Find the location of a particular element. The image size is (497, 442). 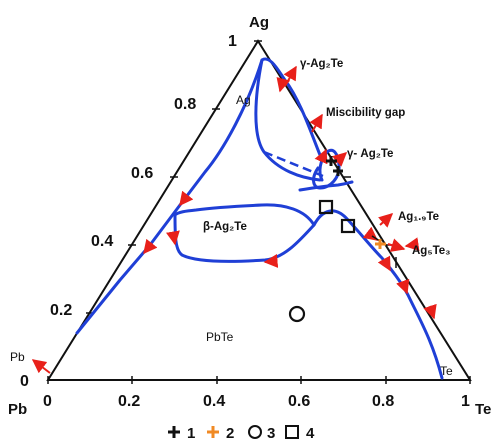

legend-label-2: 2 is located at coordinates (230, 433).